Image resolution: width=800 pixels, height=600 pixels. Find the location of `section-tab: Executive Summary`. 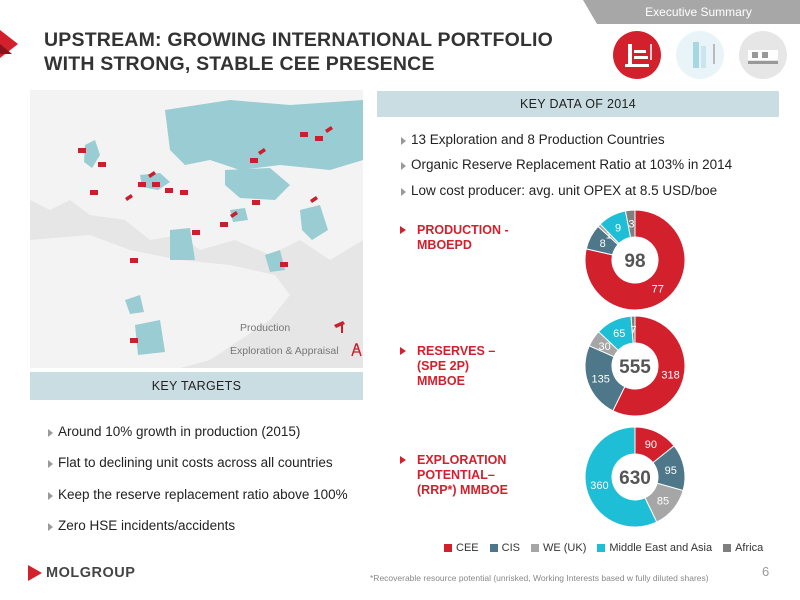

section-tab: Executive Summary is located at coordinates (691, 12).